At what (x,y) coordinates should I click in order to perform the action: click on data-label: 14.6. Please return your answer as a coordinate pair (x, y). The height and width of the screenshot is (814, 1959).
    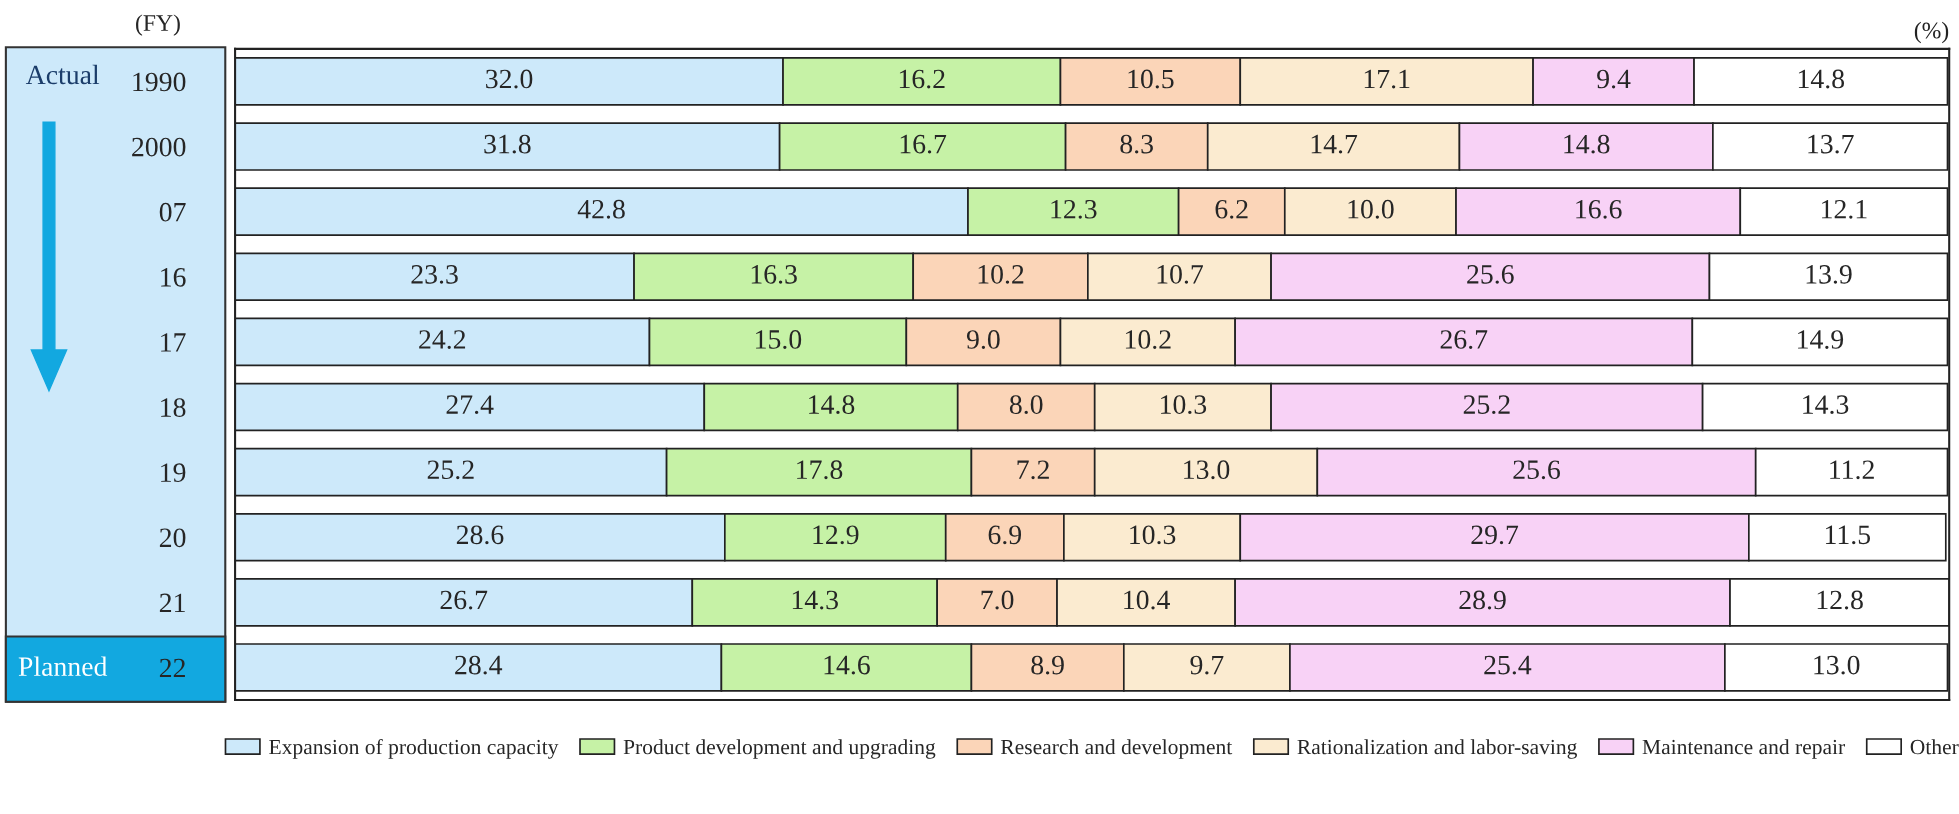
    Looking at the image, I should click on (847, 665).